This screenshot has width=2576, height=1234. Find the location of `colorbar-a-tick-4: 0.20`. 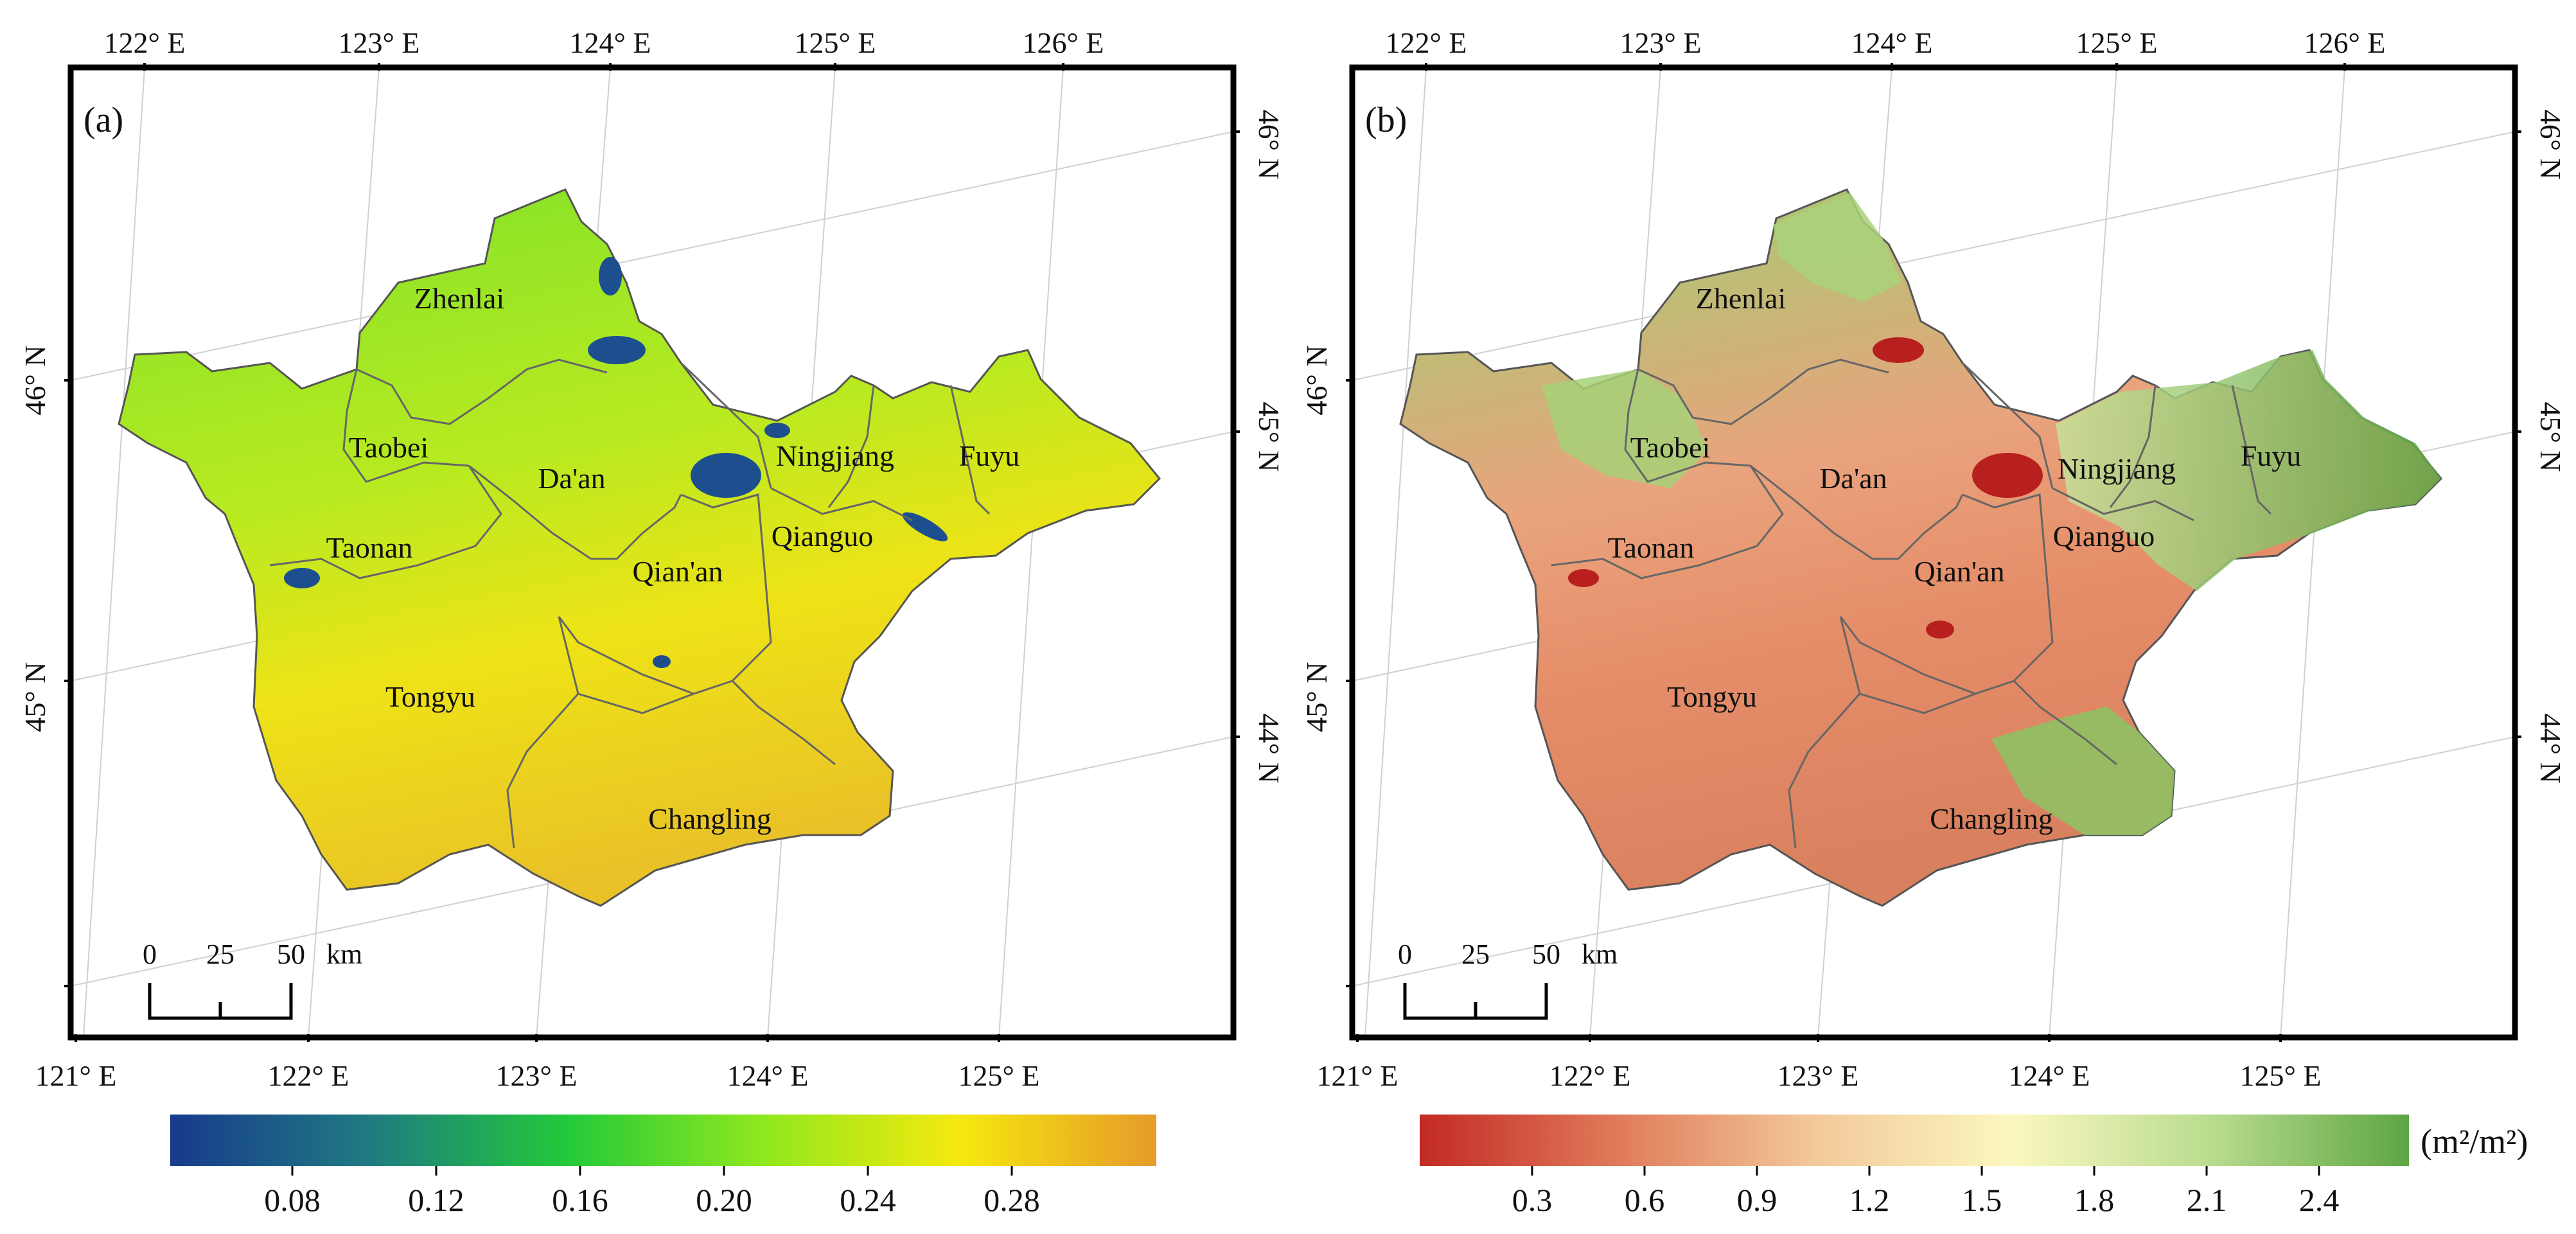

colorbar-a-tick-4: 0.20 is located at coordinates (724, 1200).